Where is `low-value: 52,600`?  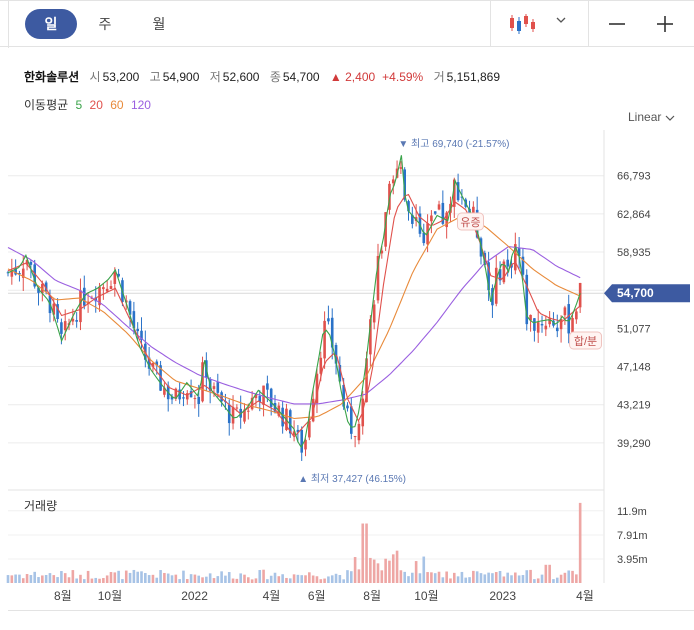
low-value: 52,600 is located at coordinates (241, 77).